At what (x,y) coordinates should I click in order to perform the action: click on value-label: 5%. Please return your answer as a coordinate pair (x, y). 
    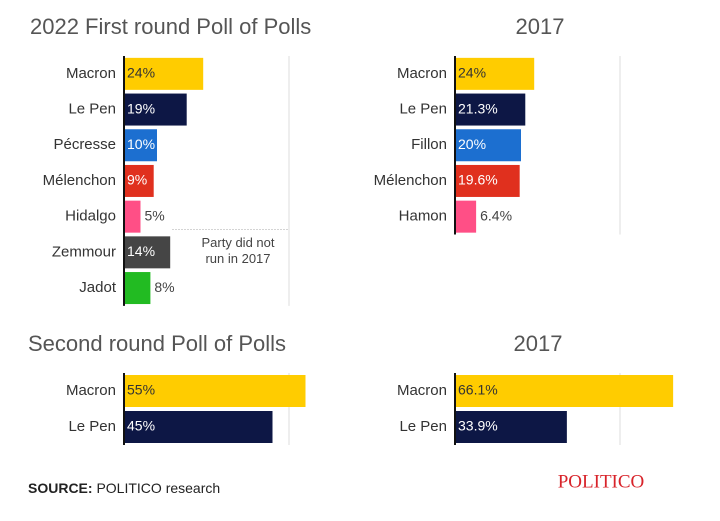
    Looking at the image, I should click on (155, 215).